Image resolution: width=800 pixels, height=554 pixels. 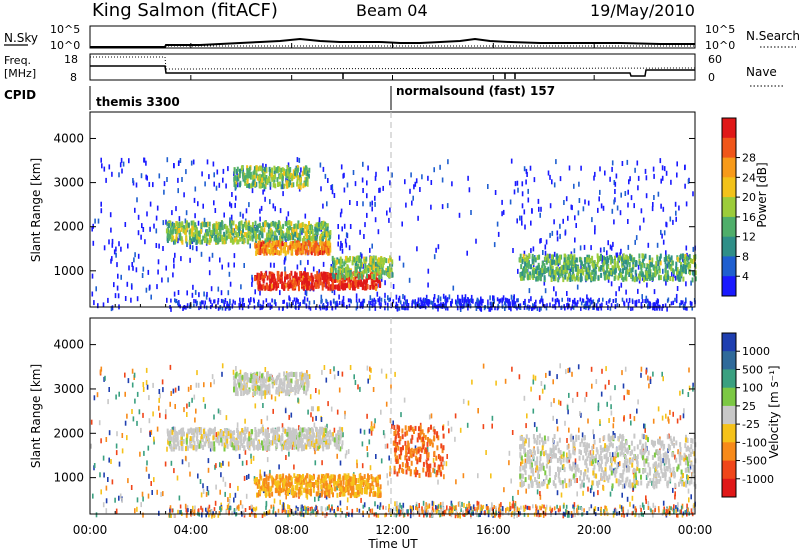 I want to click on y-tick-label: 1000, so click(x=68, y=271).